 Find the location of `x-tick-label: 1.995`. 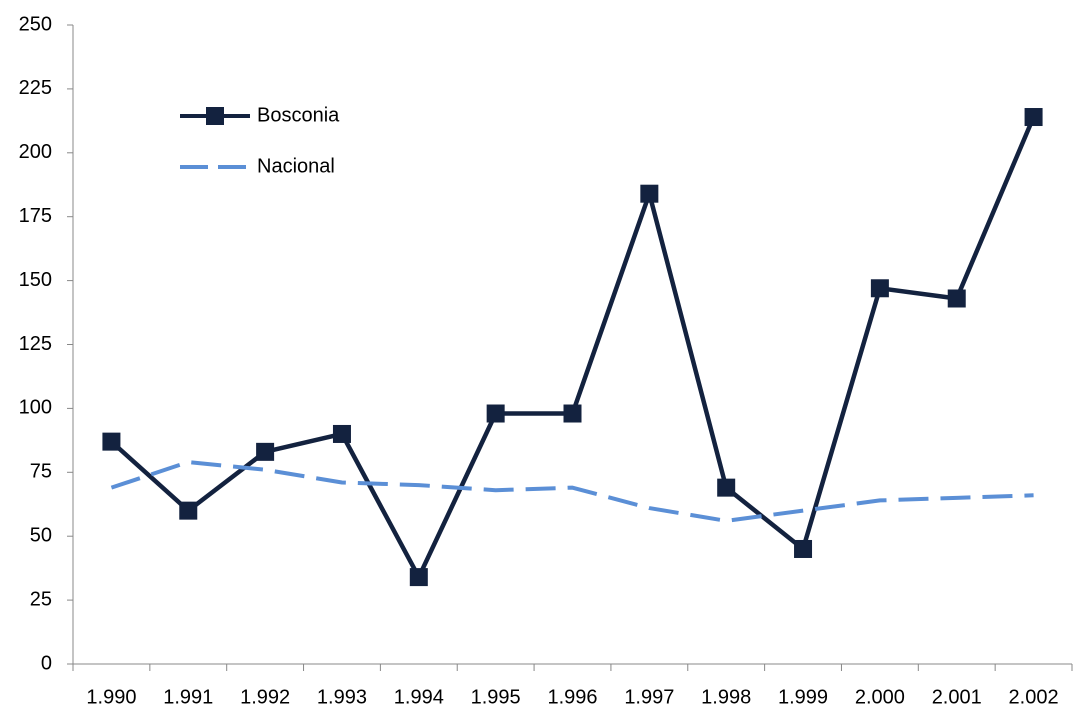

x-tick-label: 1.995 is located at coordinates (496, 697).